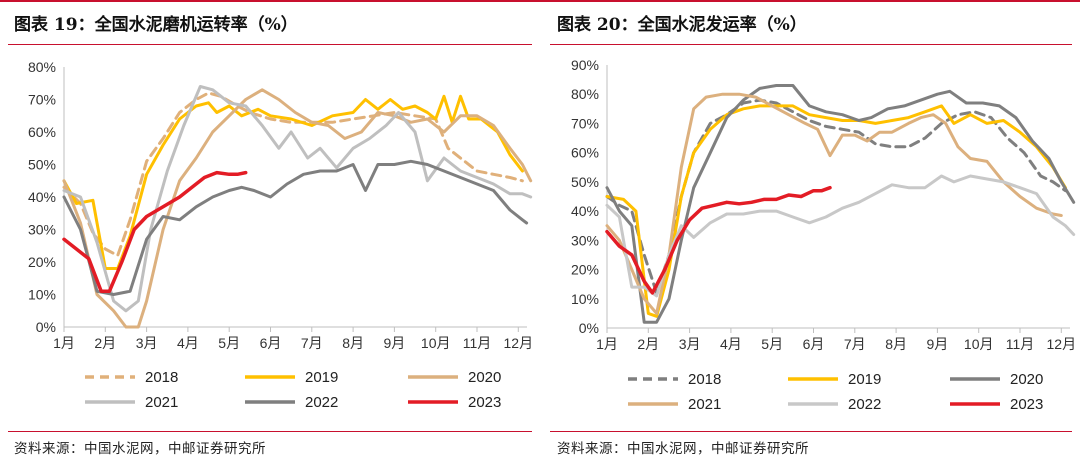 The width and height of the screenshot is (1080, 463). Describe the element at coordinates (540, 1) in the screenshot. I see `top-red-rule` at that location.